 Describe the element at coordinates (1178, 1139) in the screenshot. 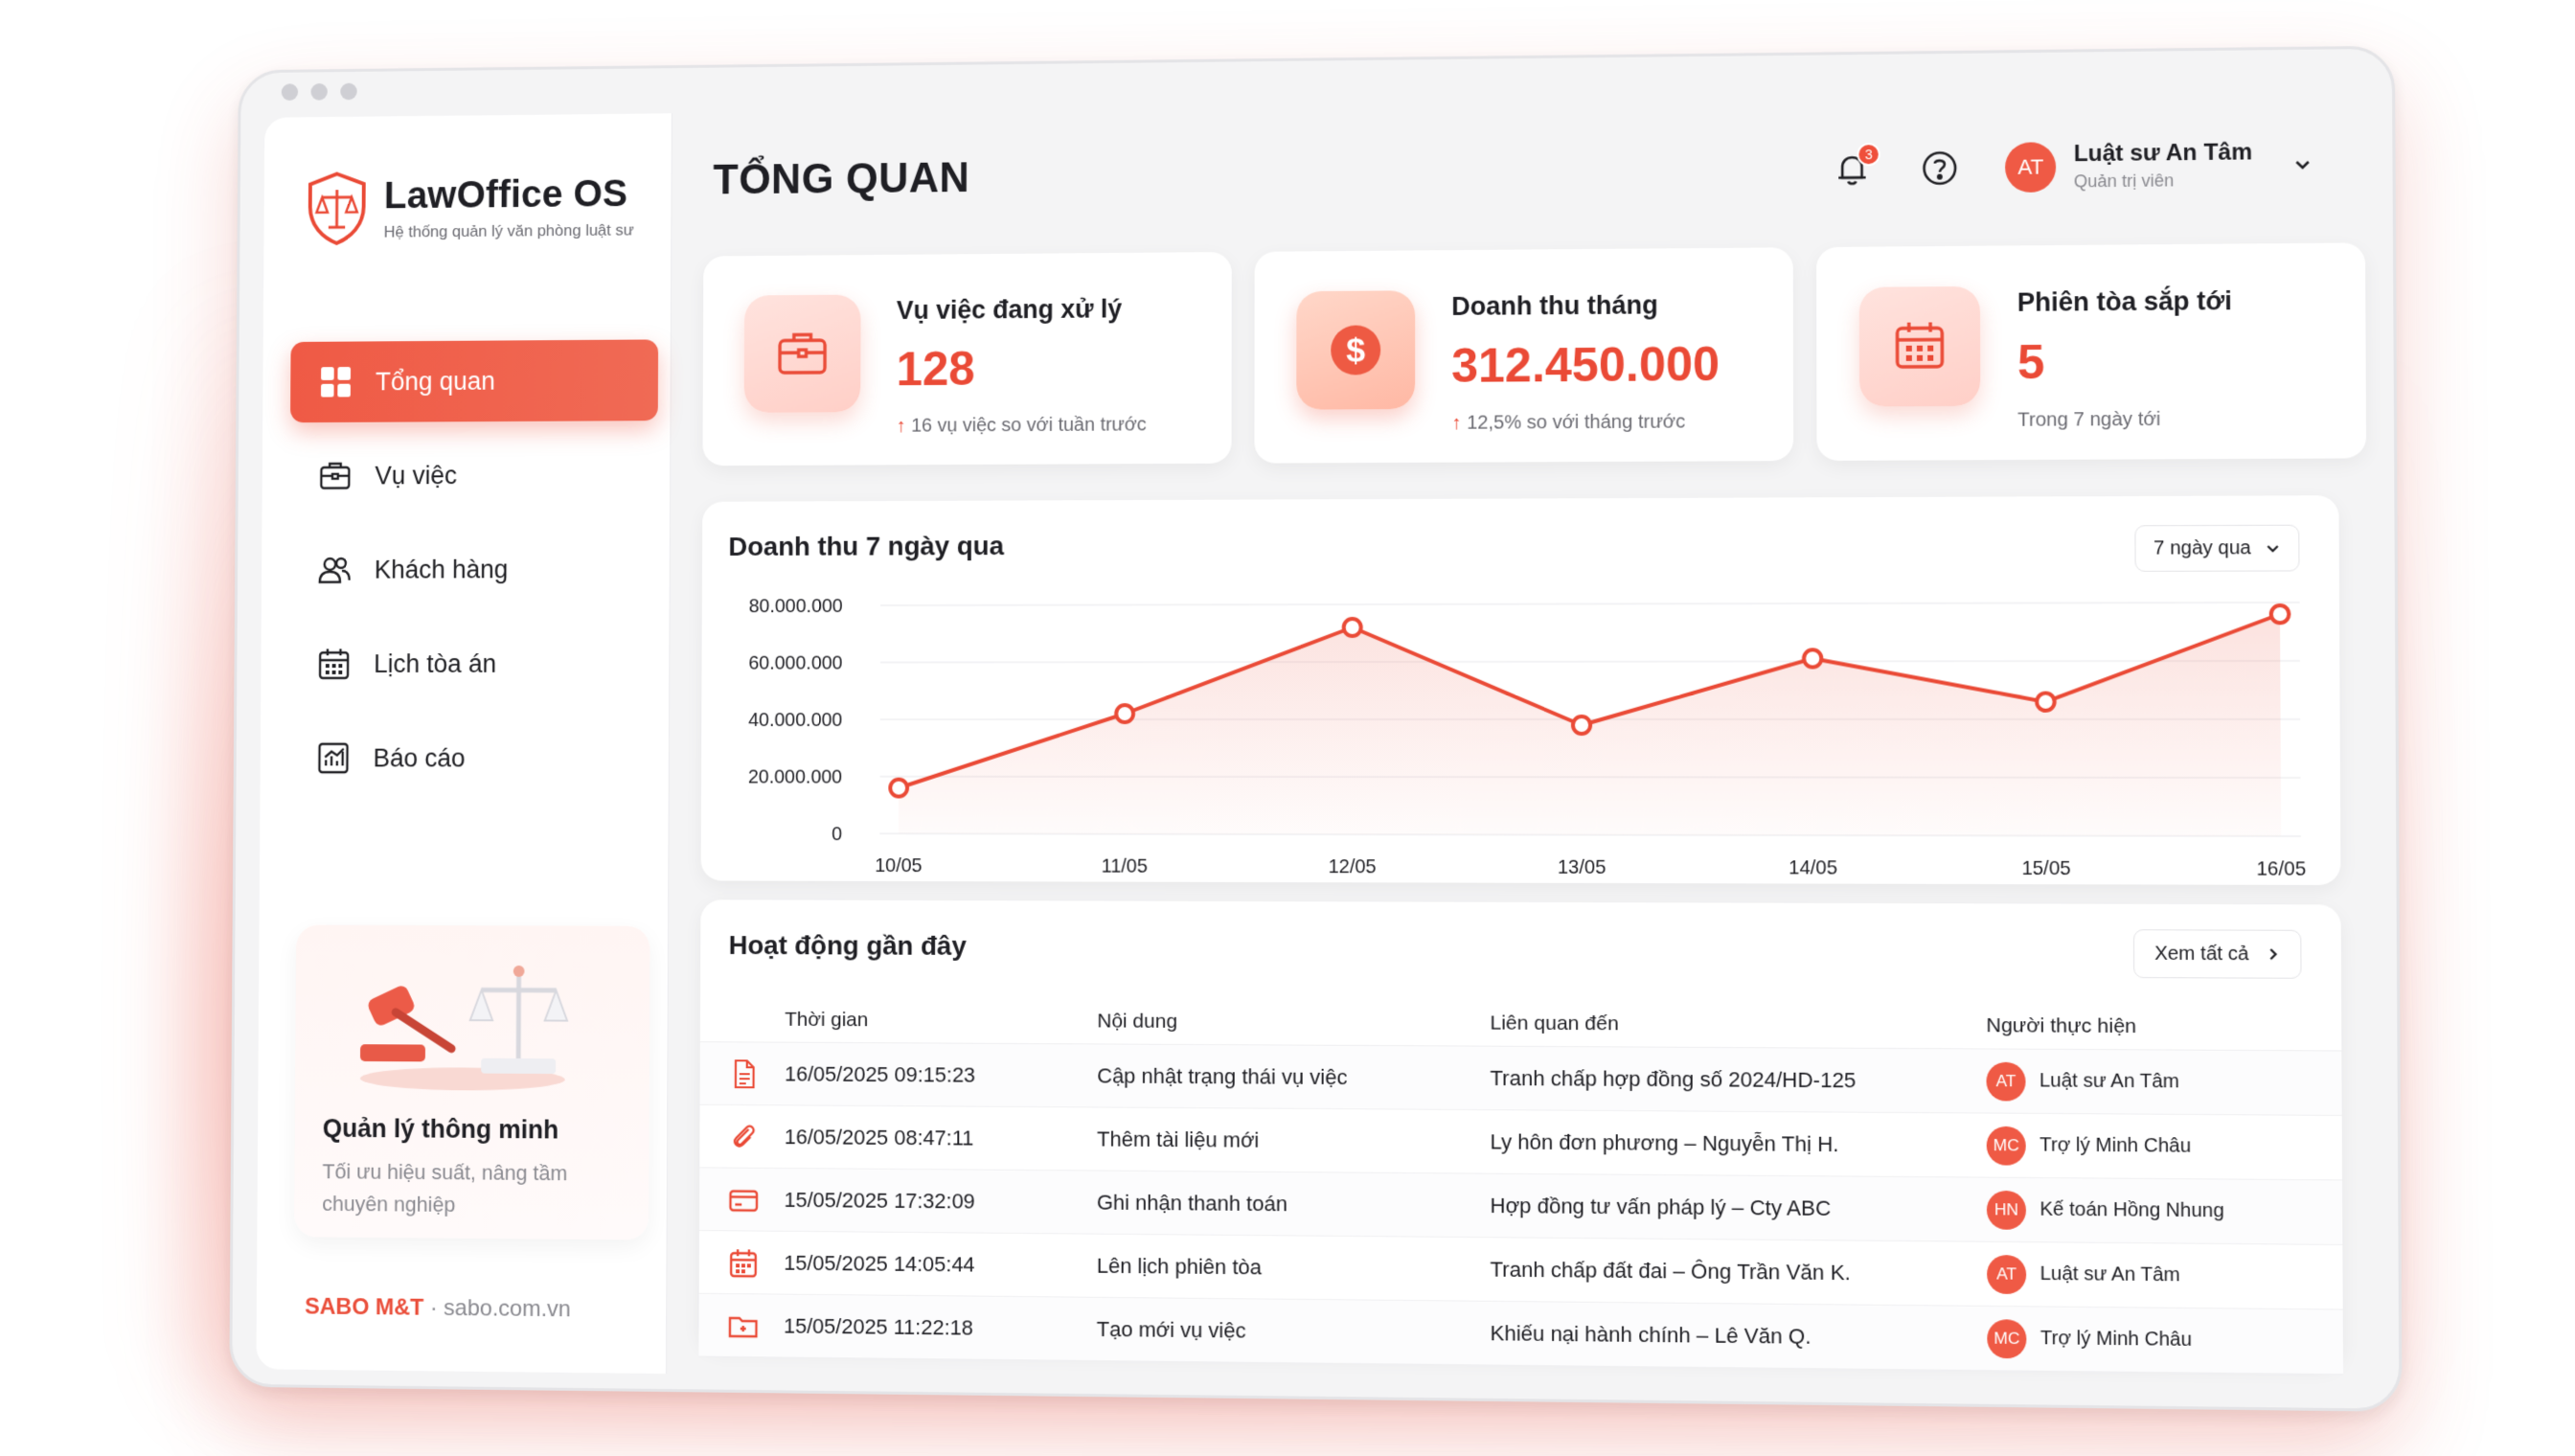

I see `row-content: Thêm tài liệu mới` at that location.